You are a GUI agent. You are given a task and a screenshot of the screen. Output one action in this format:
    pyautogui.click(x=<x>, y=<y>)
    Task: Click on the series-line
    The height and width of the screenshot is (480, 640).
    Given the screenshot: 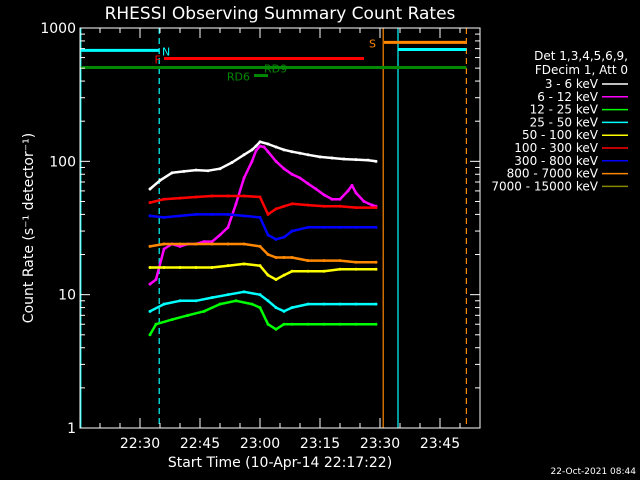 What is the action you would take?
    pyautogui.click(x=262, y=317)
    